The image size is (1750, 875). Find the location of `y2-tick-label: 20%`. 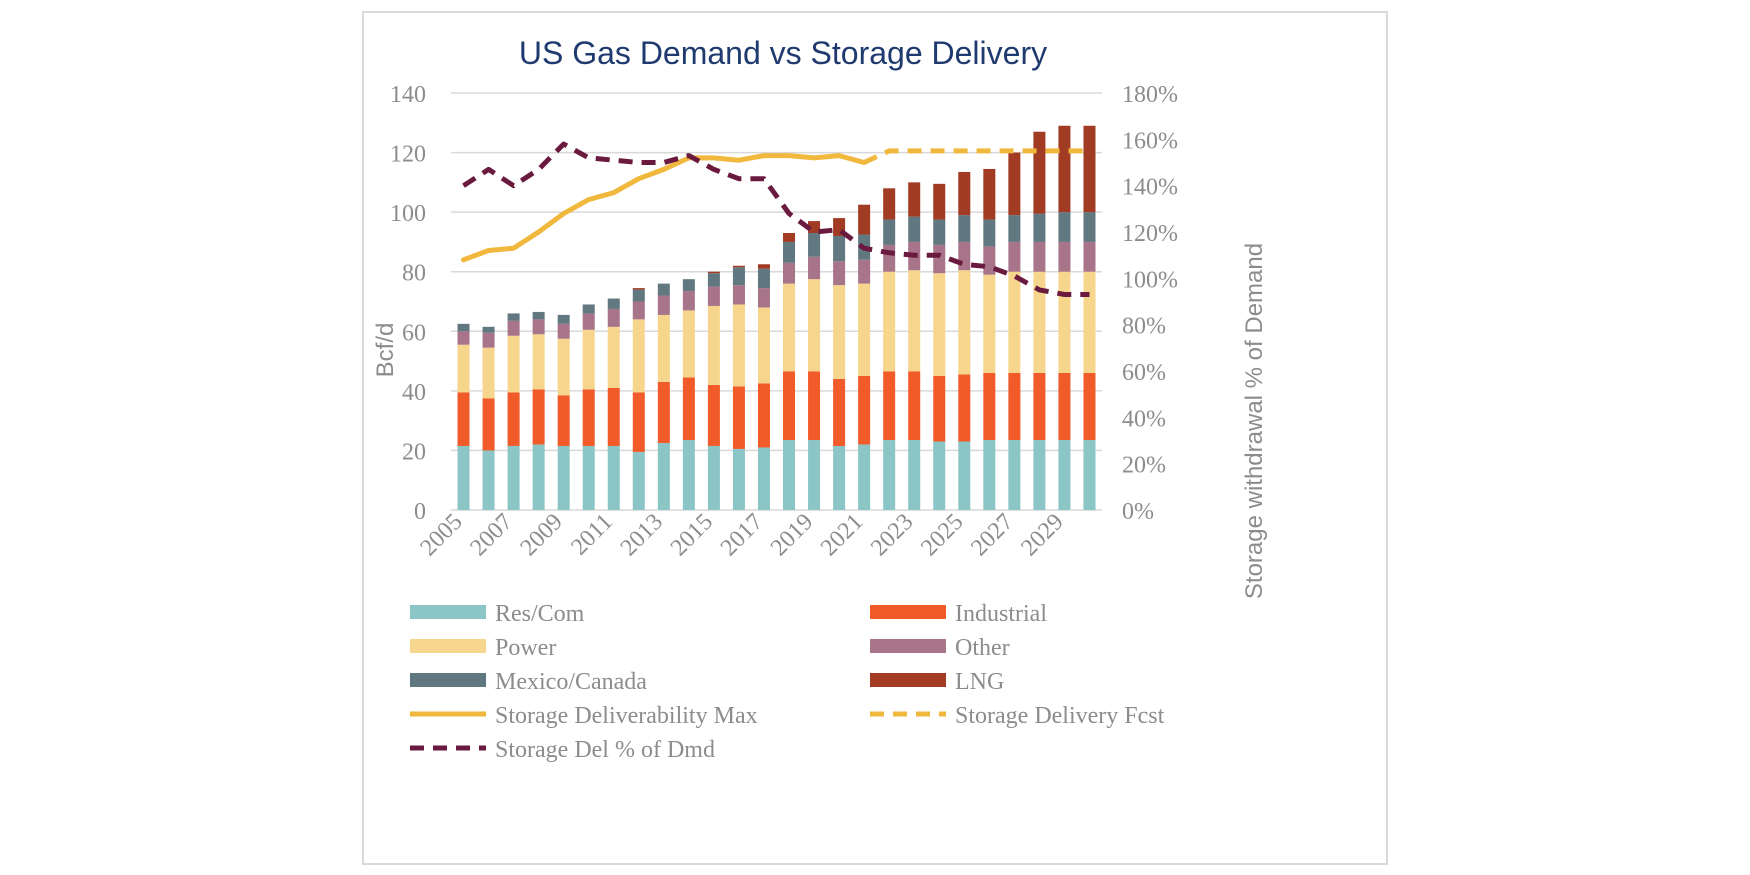

y2-tick-label: 20% is located at coordinates (1144, 466).